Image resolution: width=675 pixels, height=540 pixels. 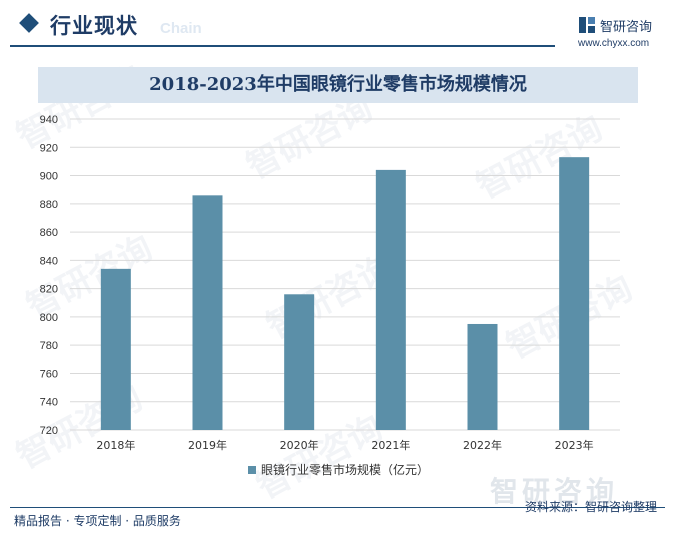 I want to click on footer-divider, so click(x=337, y=507).